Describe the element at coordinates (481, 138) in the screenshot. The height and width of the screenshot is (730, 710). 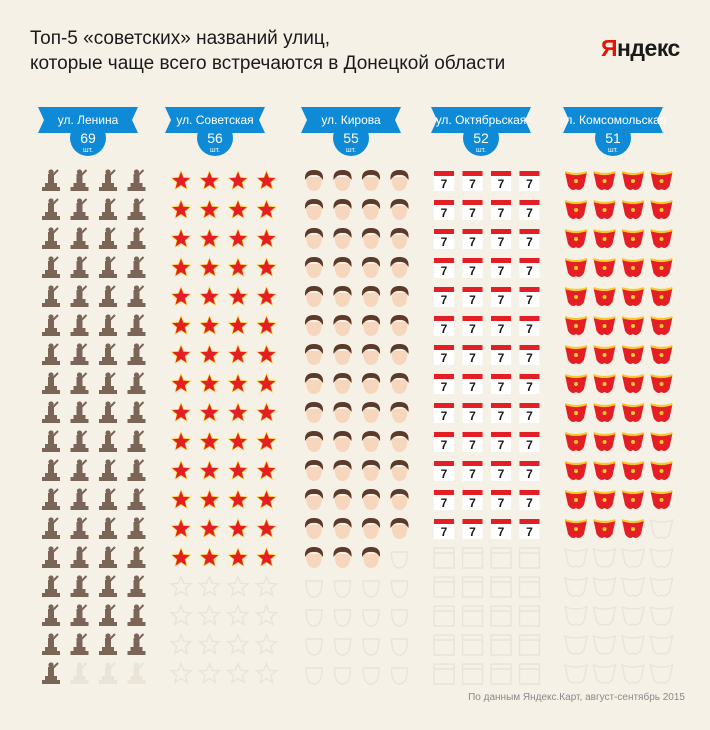
I see `data-label: 52` at that location.